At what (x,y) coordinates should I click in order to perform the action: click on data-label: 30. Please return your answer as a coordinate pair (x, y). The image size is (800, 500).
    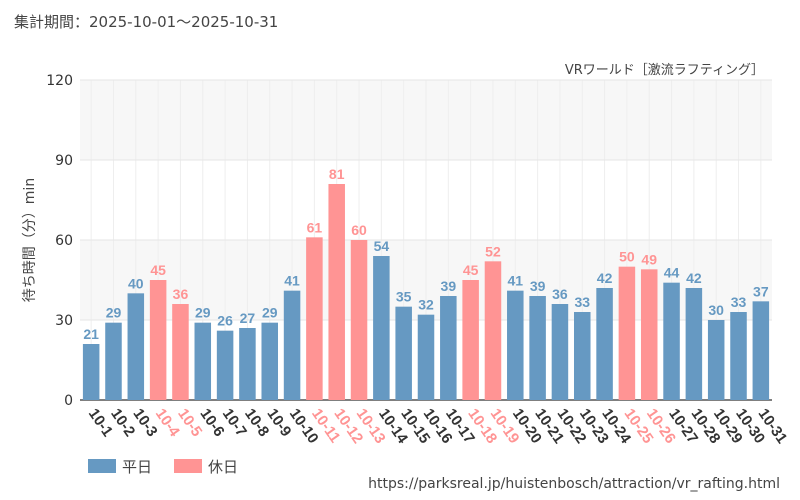
    Looking at the image, I should click on (716, 310).